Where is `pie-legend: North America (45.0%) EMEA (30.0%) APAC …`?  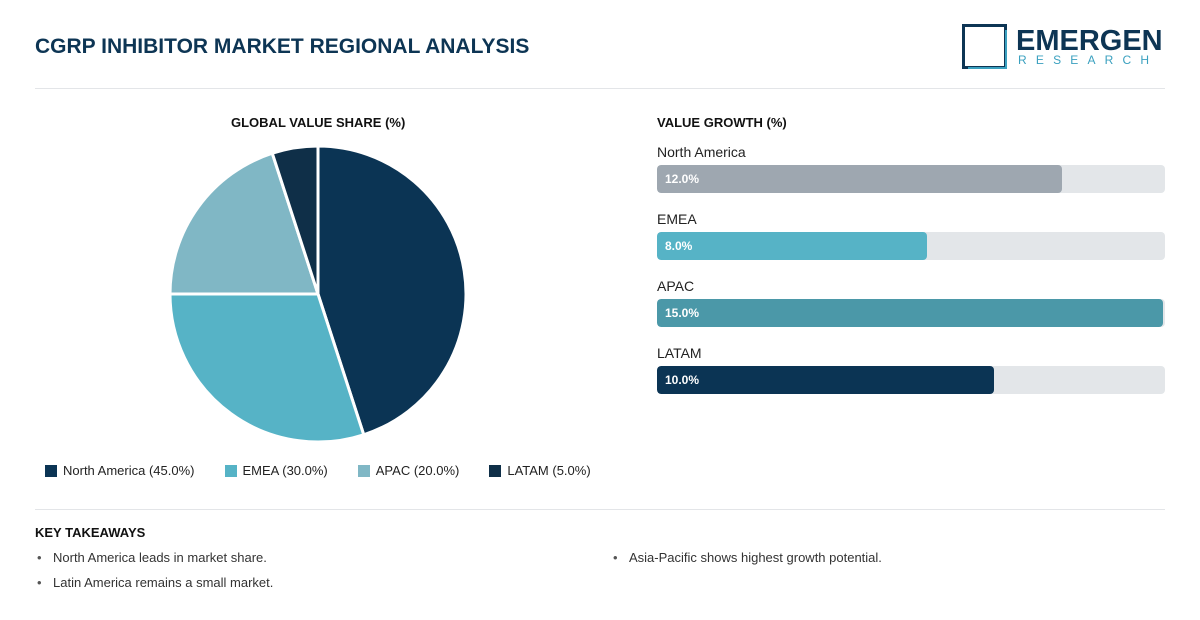
pie-legend: North America (45.0%) EMEA (30.0%) APAC … is located at coordinates (333, 470).